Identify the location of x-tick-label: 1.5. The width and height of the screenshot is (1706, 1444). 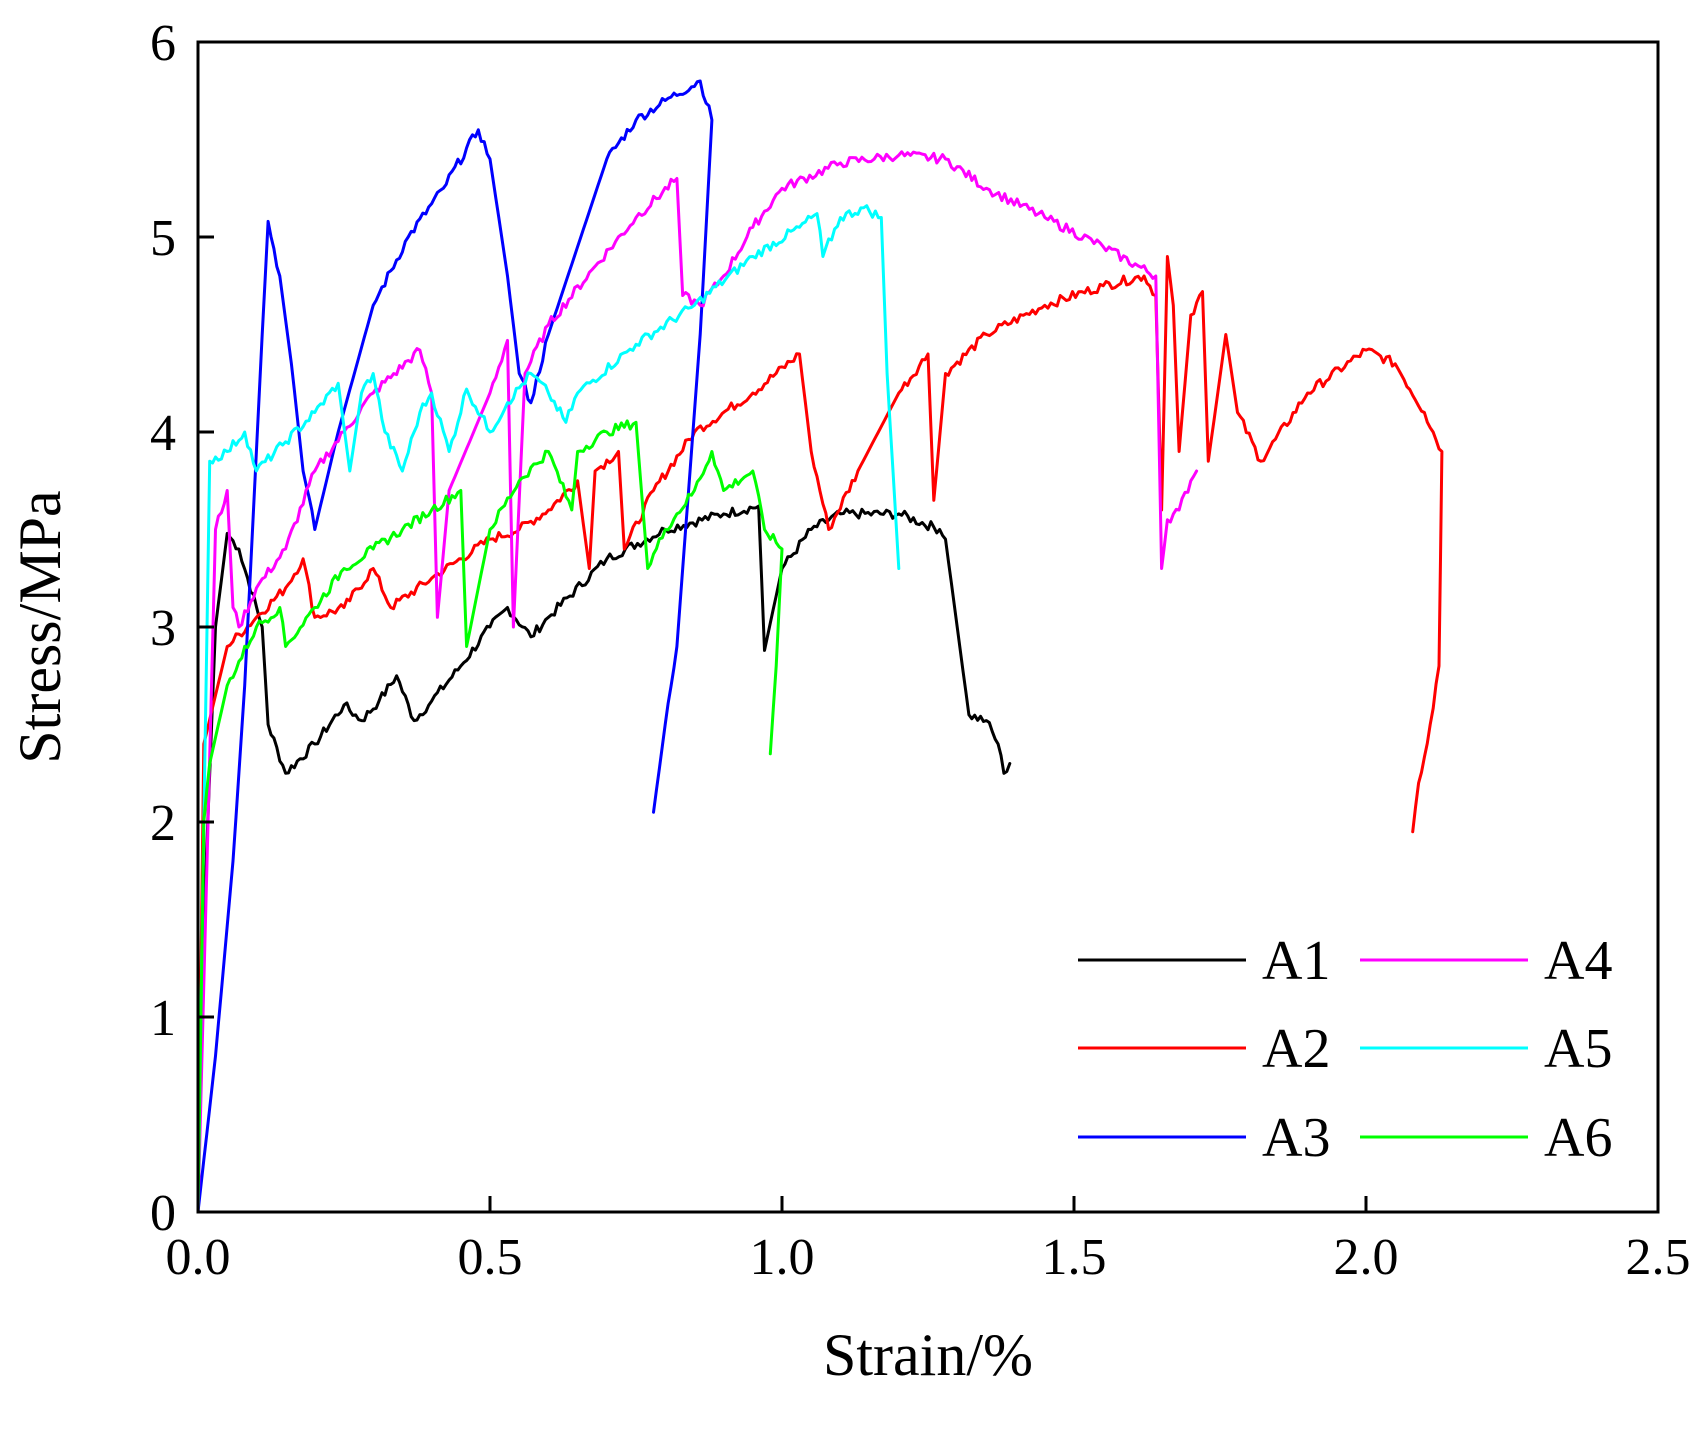
(1074, 1257).